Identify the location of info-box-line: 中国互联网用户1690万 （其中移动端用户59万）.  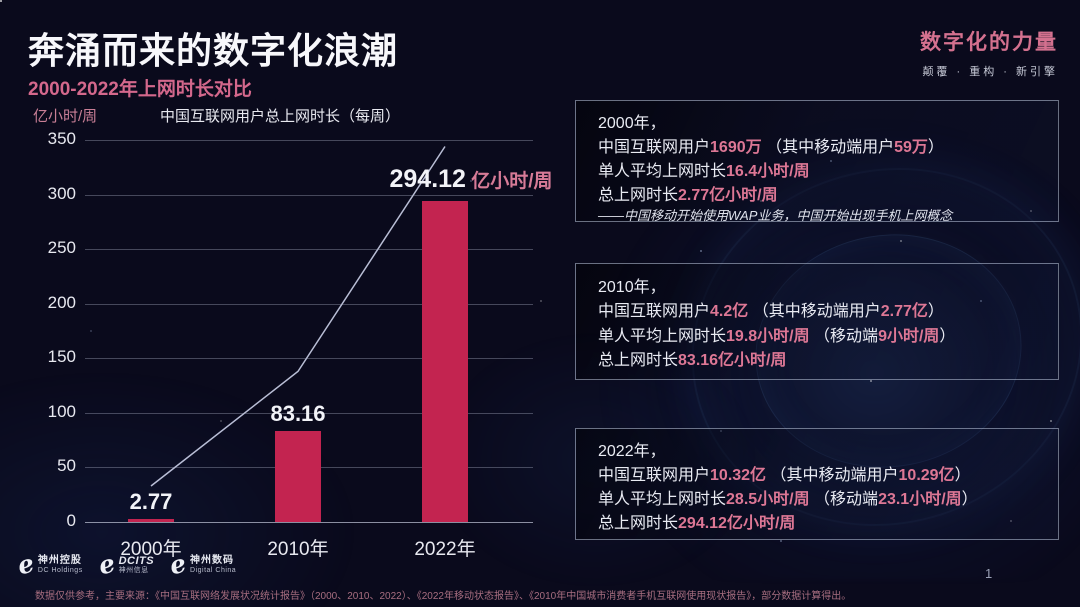
(771, 147).